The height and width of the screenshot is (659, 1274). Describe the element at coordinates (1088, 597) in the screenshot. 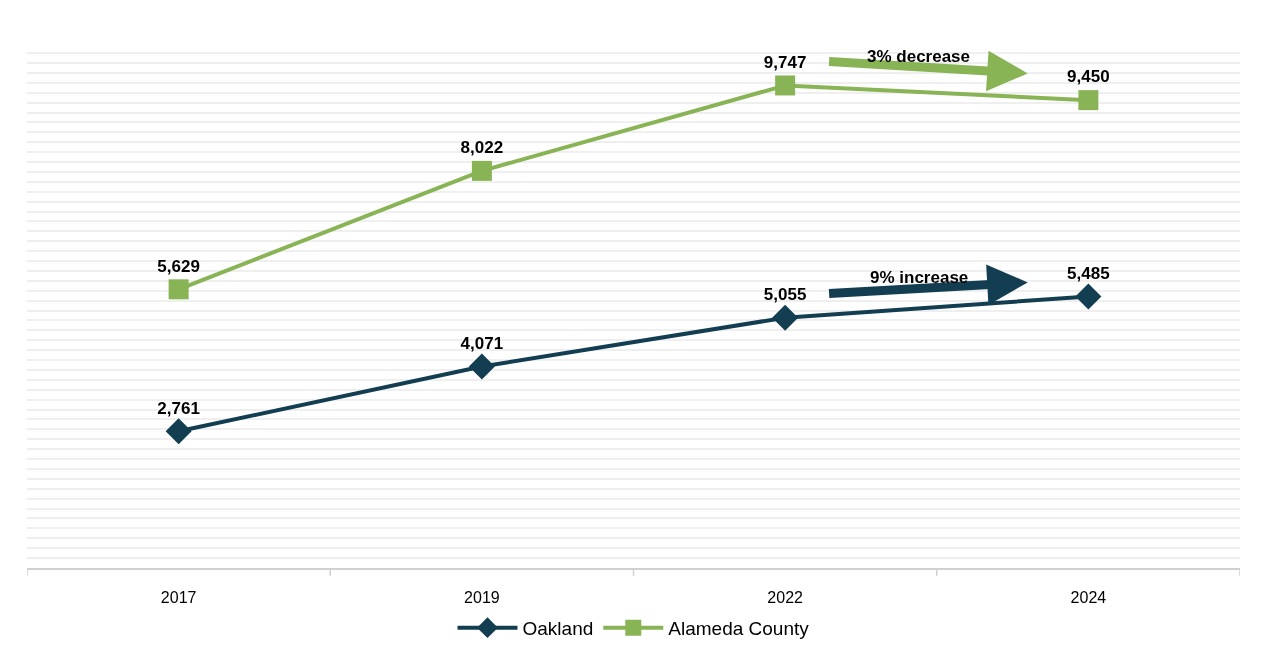

I see `x-tick-label: 2024` at that location.